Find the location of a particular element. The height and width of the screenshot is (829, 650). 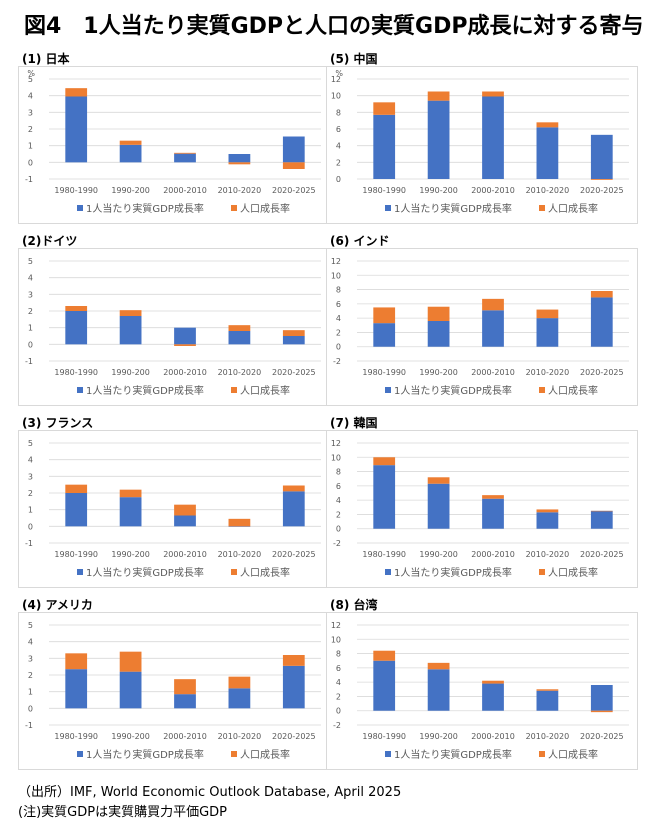

chart-label-korea: (7) 韓国 is located at coordinates (354, 423).